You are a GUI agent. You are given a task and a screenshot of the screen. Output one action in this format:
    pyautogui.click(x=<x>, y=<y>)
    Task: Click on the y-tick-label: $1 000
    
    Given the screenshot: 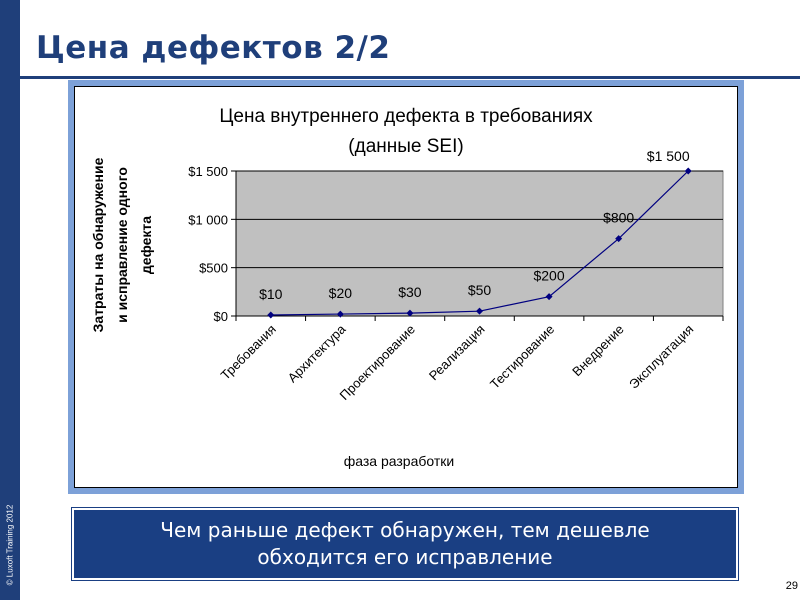 What is the action you would take?
    pyautogui.click(x=208, y=219)
    